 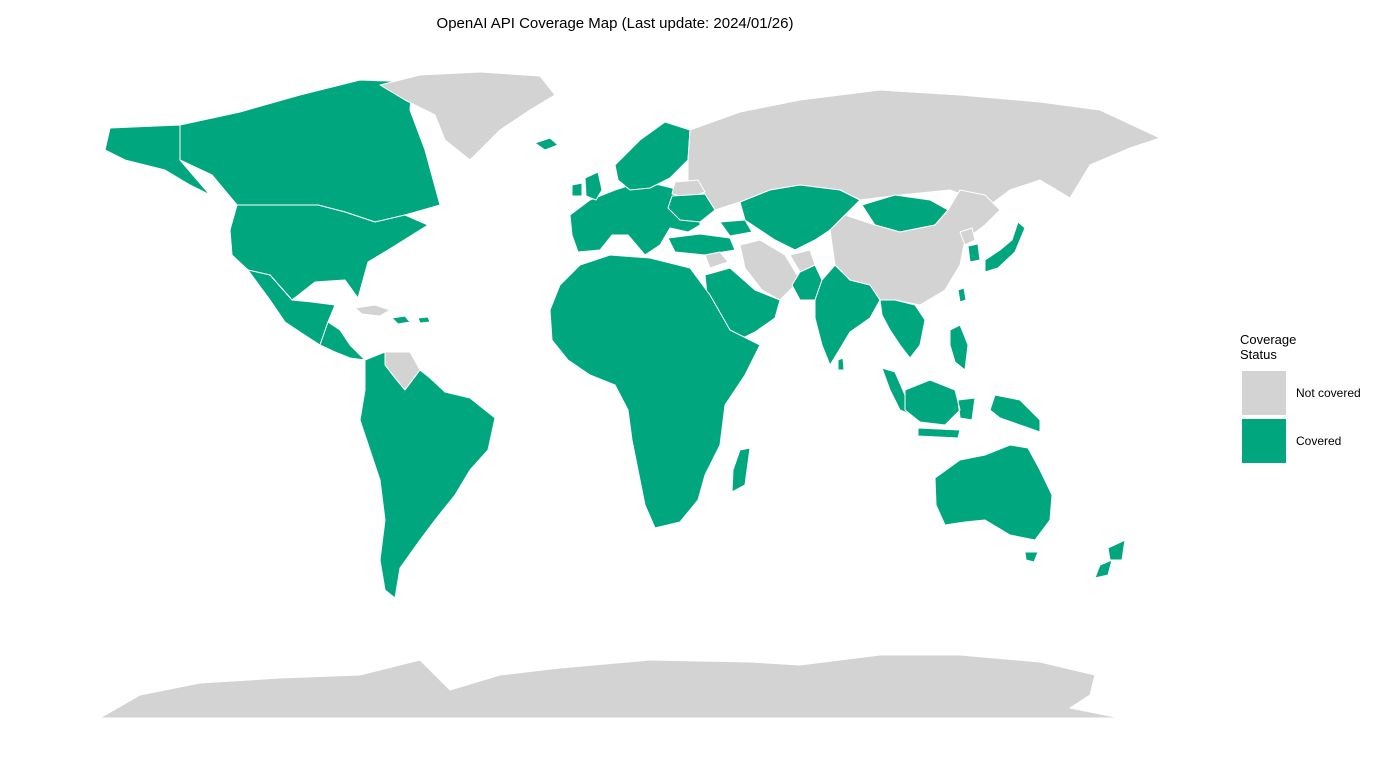 What do you see at coordinates (610, 686) in the screenshot?
I see `region-antarctica` at bounding box center [610, 686].